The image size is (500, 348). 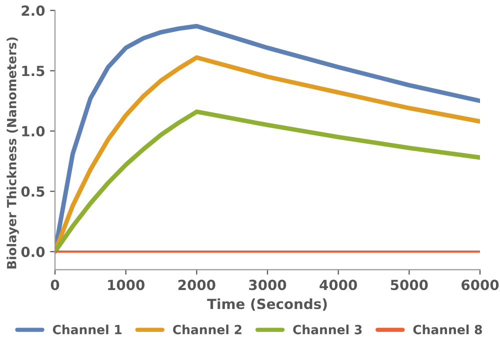 I want to click on x-tick-label: 4000, so click(x=338, y=285).